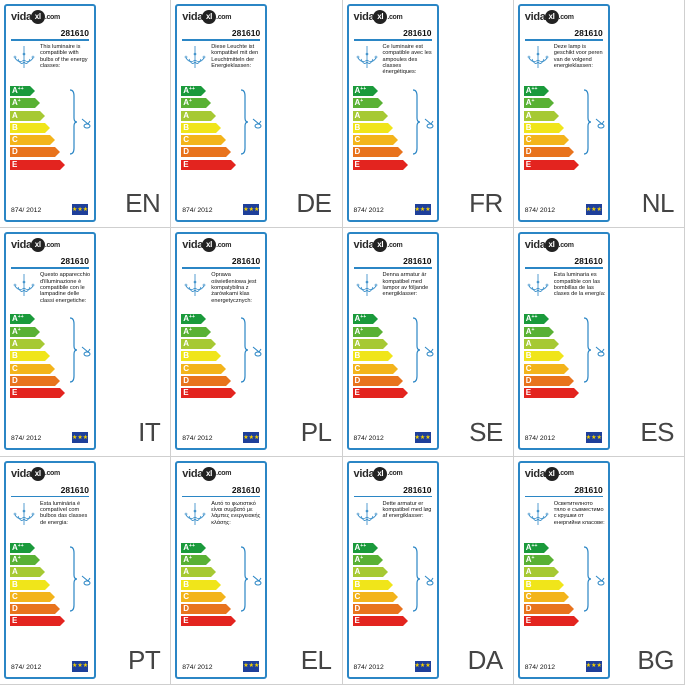 The image size is (685, 685). What do you see at coordinates (655, 659) in the screenshot?
I see `language-code: BG` at bounding box center [655, 659].